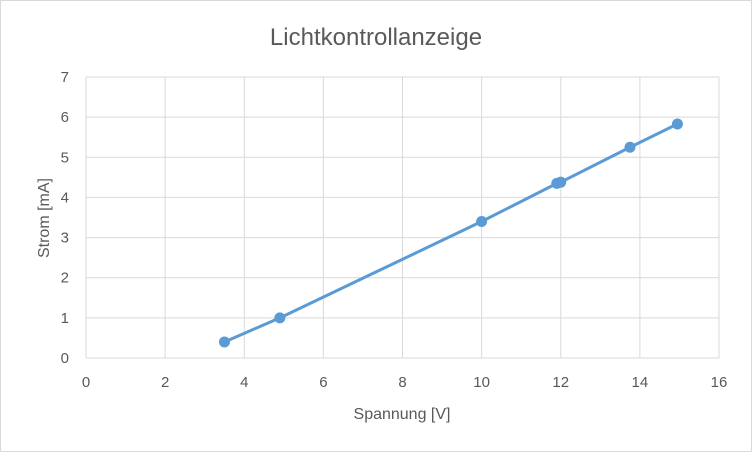  Describe the element at coordinates (376, 37) in the screenshot. I see `chart-title: Lichtkontrollanzeige` at that location.